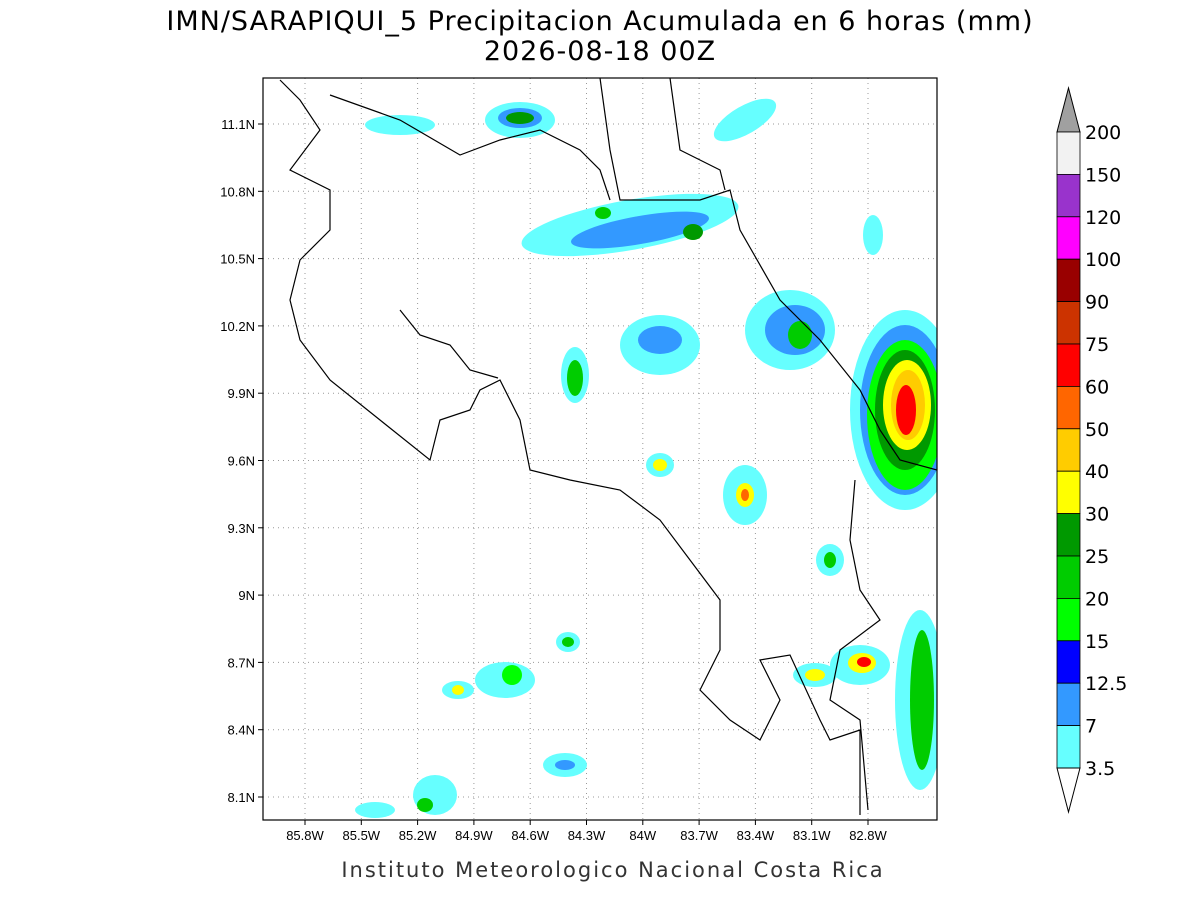 This screenshot has width=1200, height=904. I want to click on colorbar-label: 60, so click(1097, 387).